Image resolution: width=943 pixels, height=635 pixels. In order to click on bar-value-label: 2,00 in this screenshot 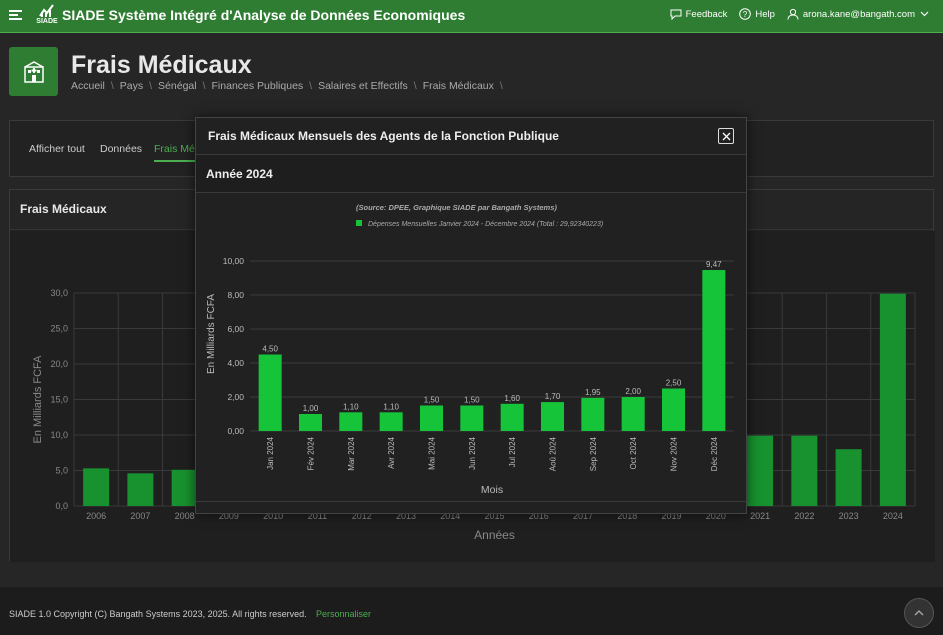, I will do `click(633, 391)`.